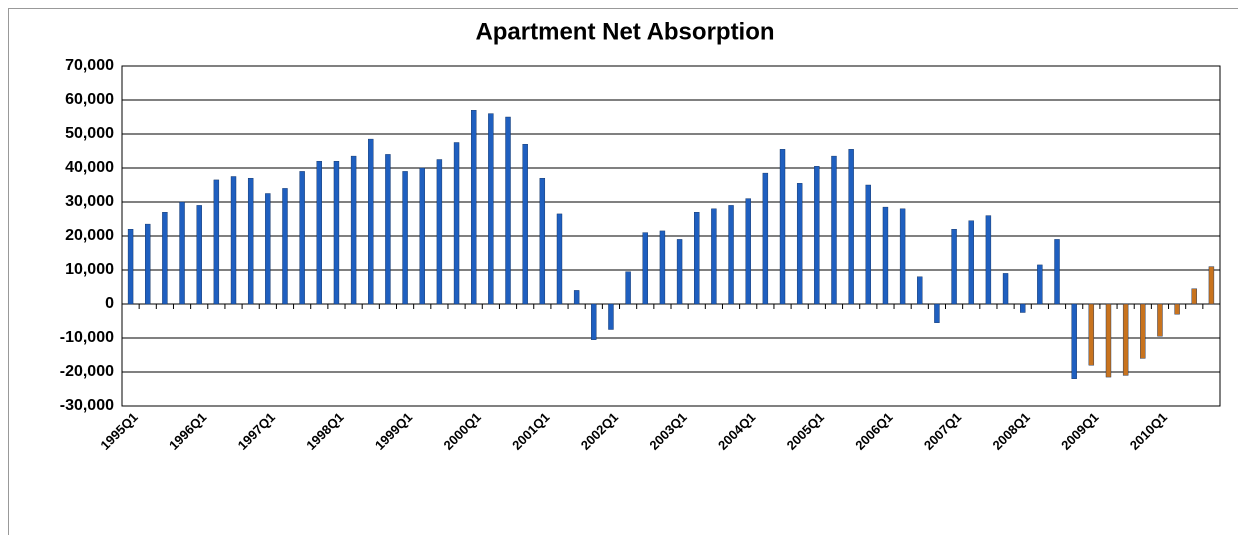 The height and width of the screenshot is (535, 1238). I want to click on chart-title: Apartment Net Absorption, so click(624, 31).